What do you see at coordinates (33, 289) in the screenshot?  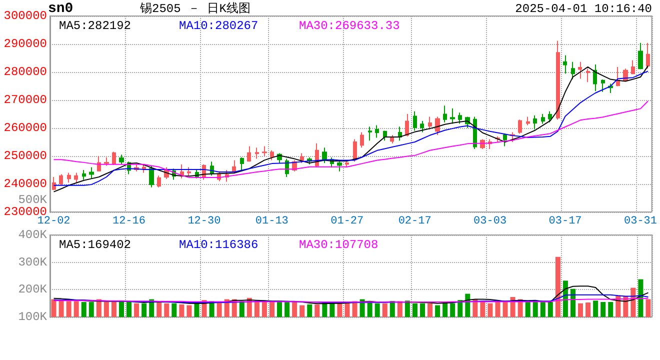 I see `y-tick-label: 200K` at bounding box center [33, 289].